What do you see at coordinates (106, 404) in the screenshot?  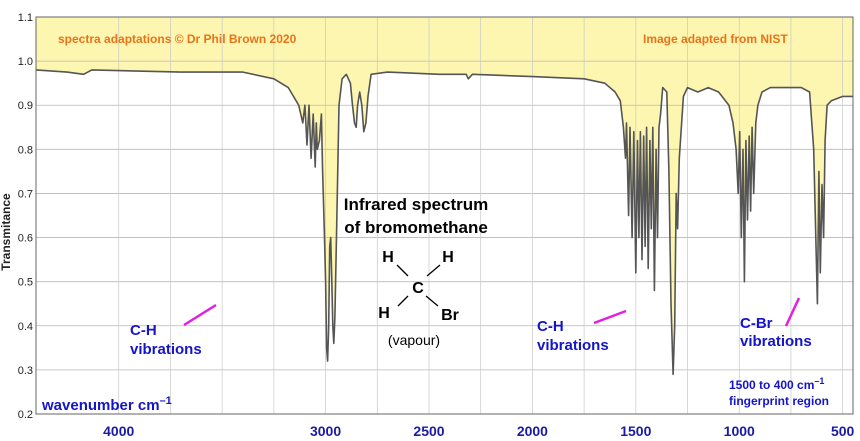 I see `x-axis-label: wavenumber cm–1` at bounding box center [106, 404].